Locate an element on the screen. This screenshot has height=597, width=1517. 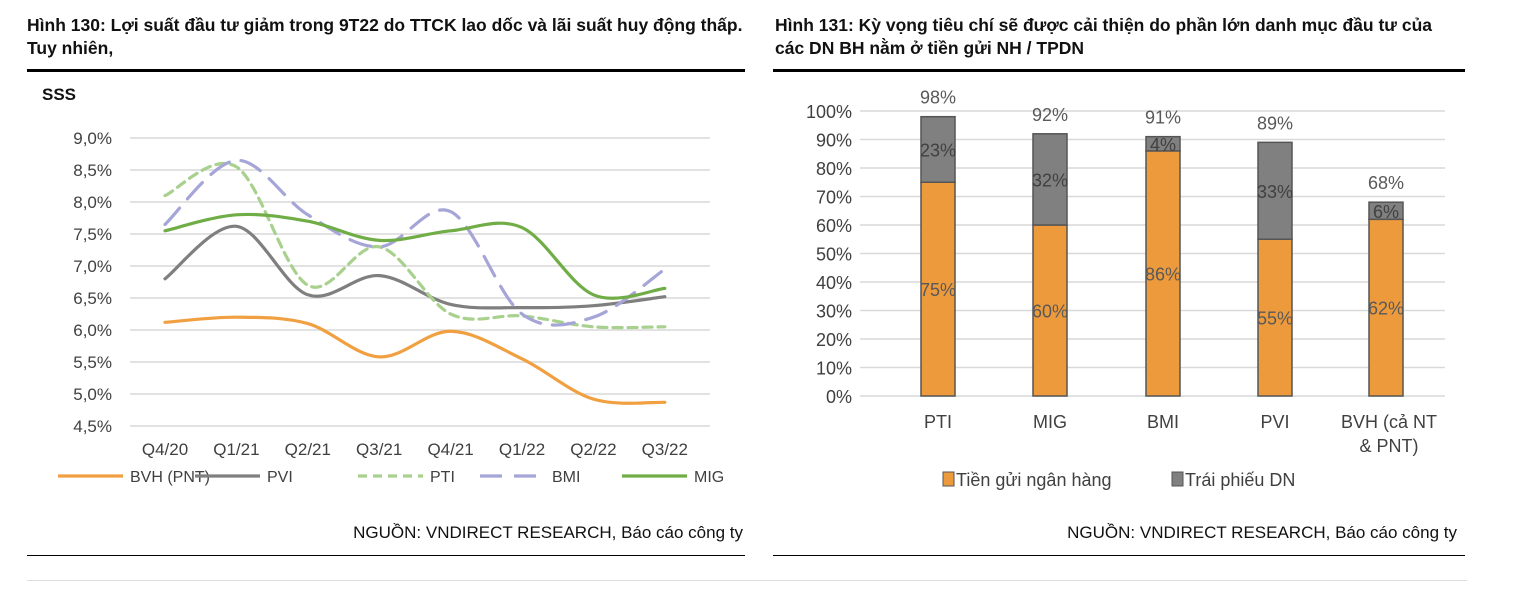
y-tick-label: 50% is located at coordinates (834, 255).